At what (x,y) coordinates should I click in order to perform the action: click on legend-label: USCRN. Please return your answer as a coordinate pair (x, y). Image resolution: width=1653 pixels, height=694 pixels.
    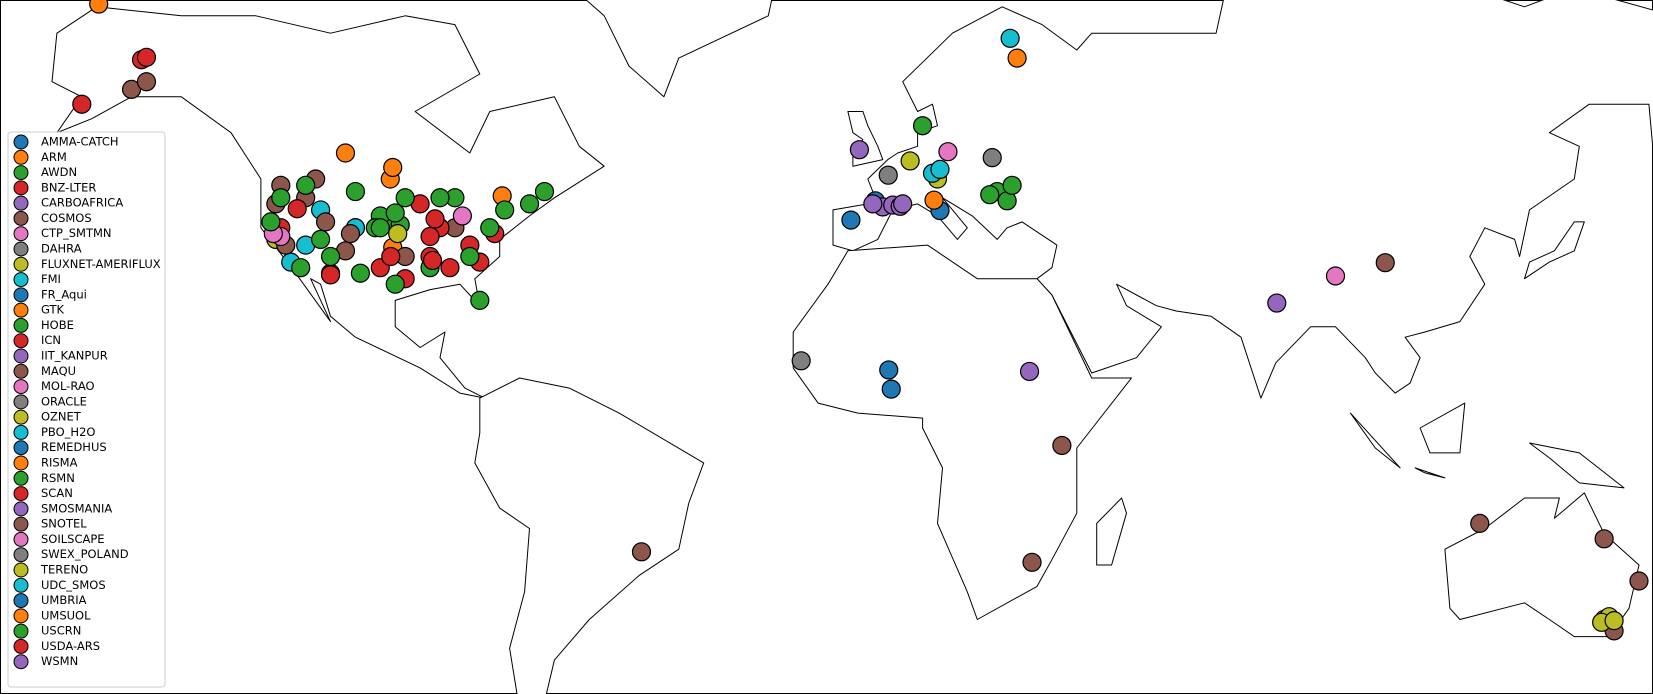
    Looking at the image, I should click on (61, 631).